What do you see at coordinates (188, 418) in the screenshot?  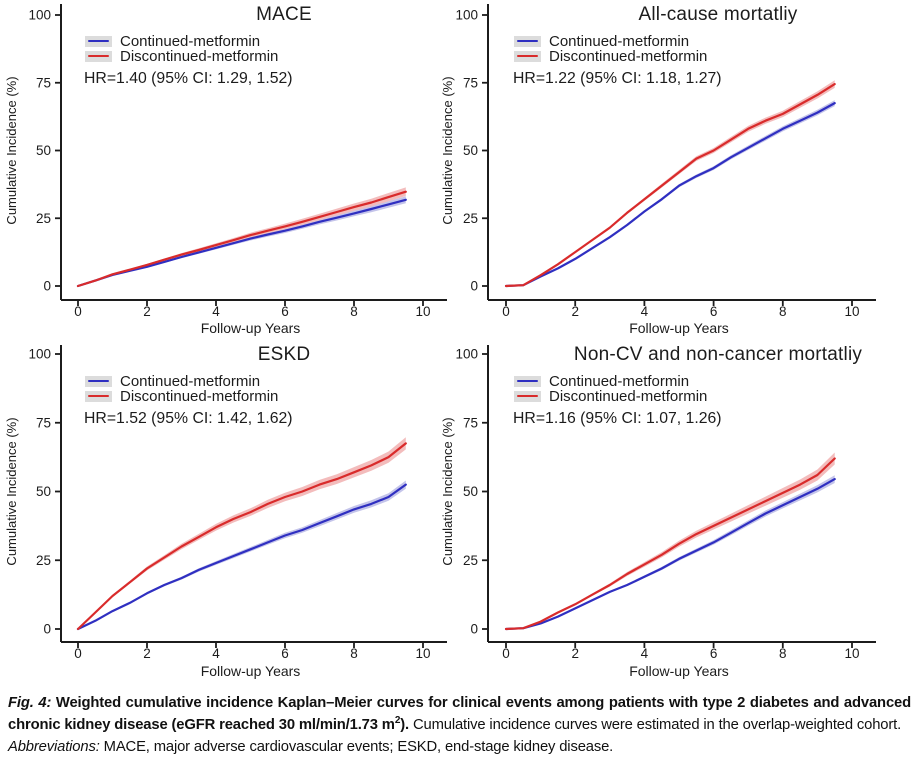 I see `hazard-ratio-annotation: HR=1.52 (95% CI: 1.42, 1.62)` at bounding box center [188, 418].